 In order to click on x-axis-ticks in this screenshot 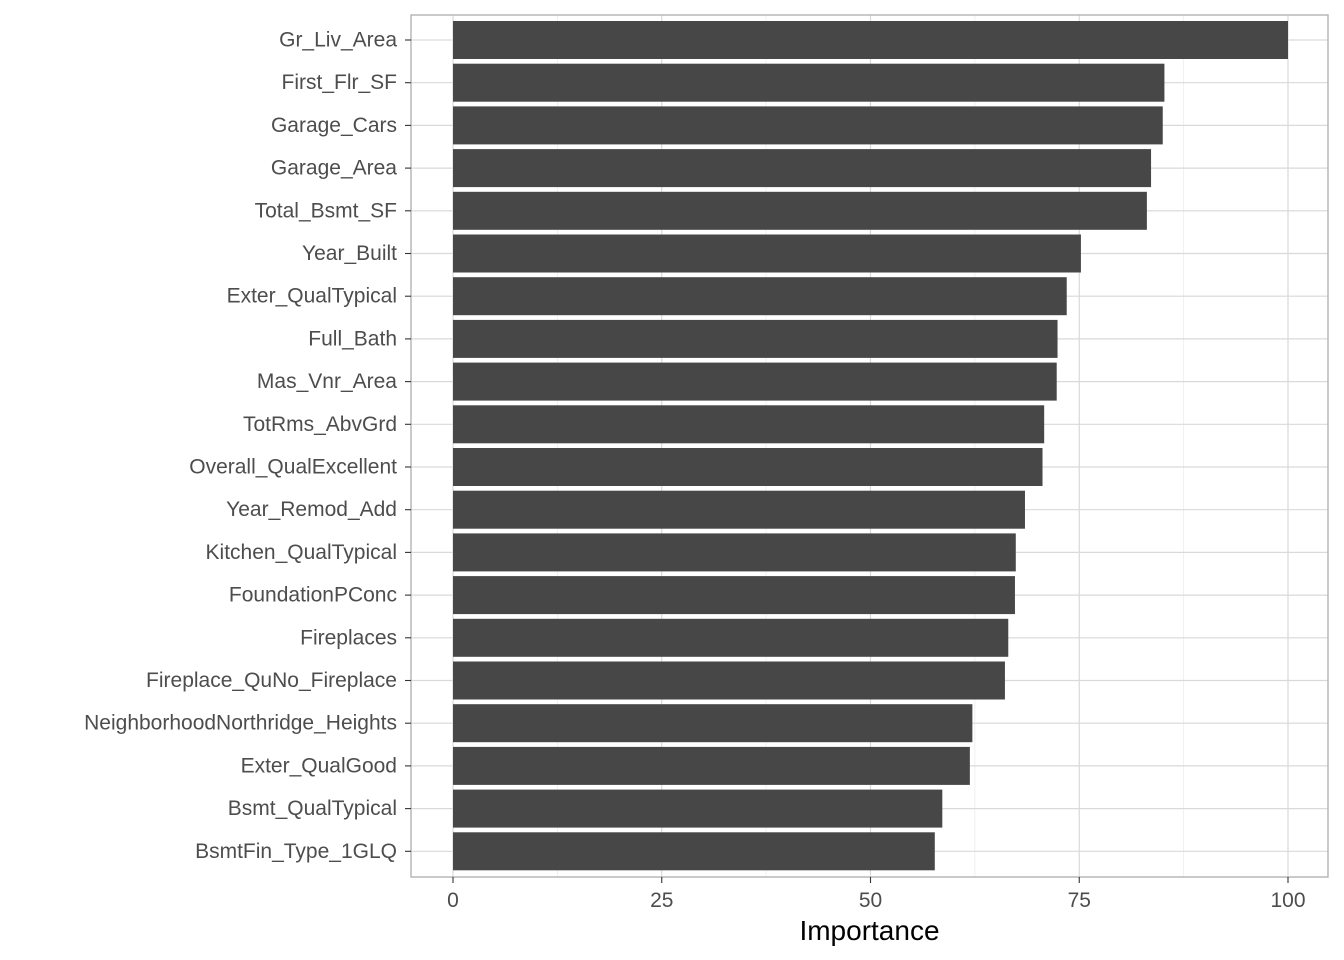, I will do `click(870, 880)`.